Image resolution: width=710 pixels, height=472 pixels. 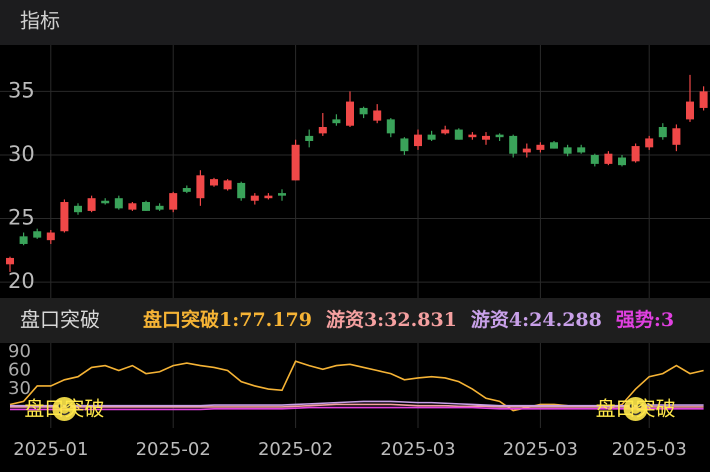 I want to click on legend-entry: 游资3:32.831, so click(x=391, y=319).